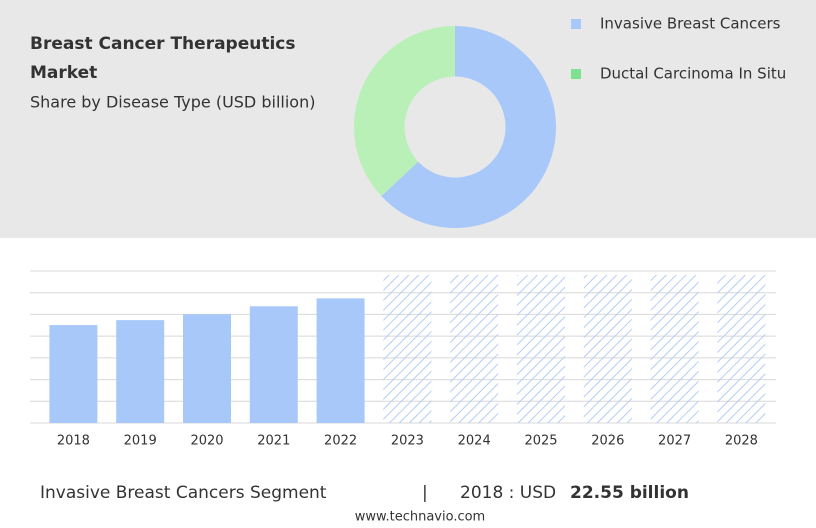  What do you see at coordinates (420, 517) in the screenshot?
I see `footer-source: www.technavio.com` at bounding box center [420, 517].